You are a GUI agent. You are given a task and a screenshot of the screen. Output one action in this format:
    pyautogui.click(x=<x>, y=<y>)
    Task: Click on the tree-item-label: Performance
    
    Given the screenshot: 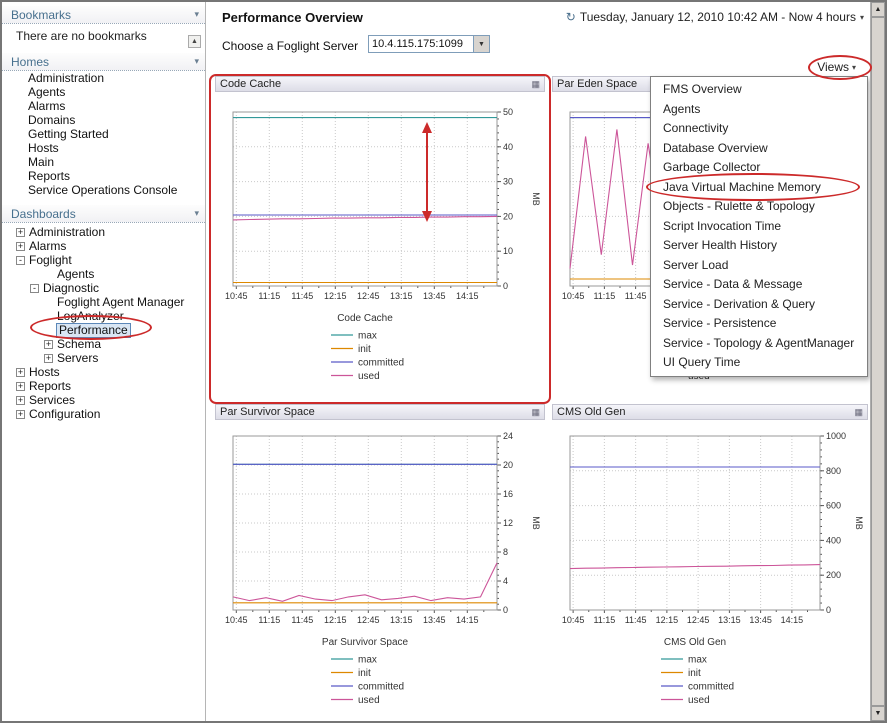 What is the action you would take?
    pyautogui.click(x=93, y=330)
    